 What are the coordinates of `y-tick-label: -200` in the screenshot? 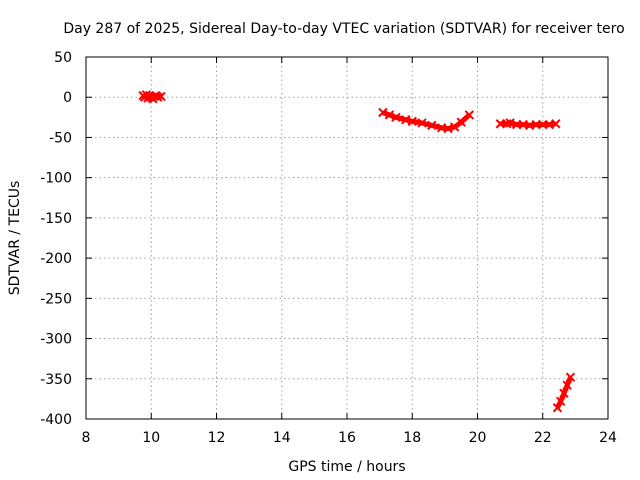 It's located at (56, 259).